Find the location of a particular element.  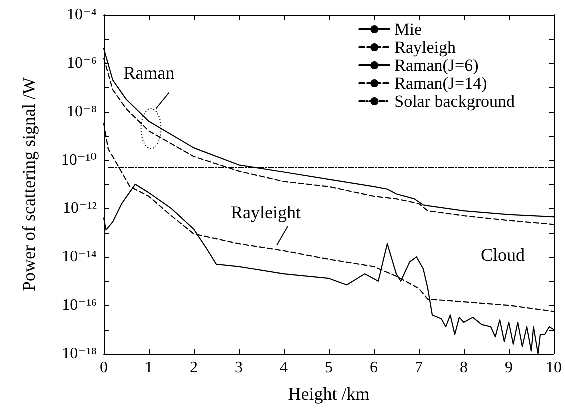

legend-label: Raman(J=14) is located at coordinates (441, 83).